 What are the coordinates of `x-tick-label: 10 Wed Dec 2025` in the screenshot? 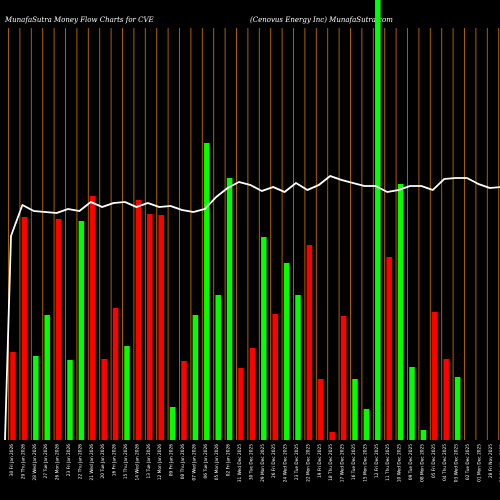 It's located at (400, 463).